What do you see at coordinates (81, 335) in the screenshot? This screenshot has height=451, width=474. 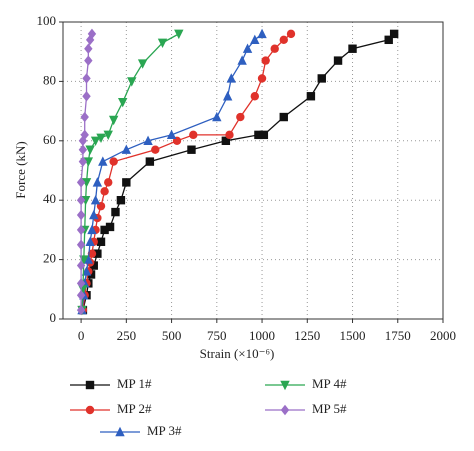 I see `x-tick-label: 0` at bounding box center [81, 335].